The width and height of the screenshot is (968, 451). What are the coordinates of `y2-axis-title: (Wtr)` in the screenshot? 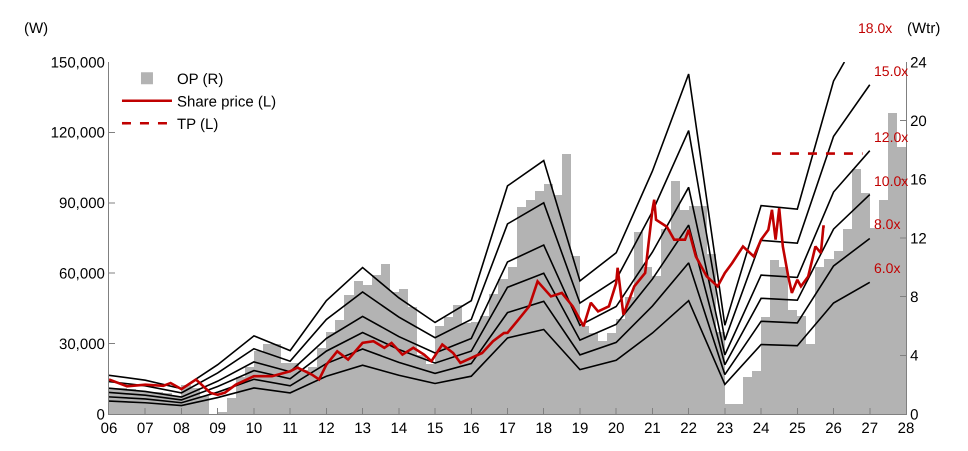 It's located at (923, 28).